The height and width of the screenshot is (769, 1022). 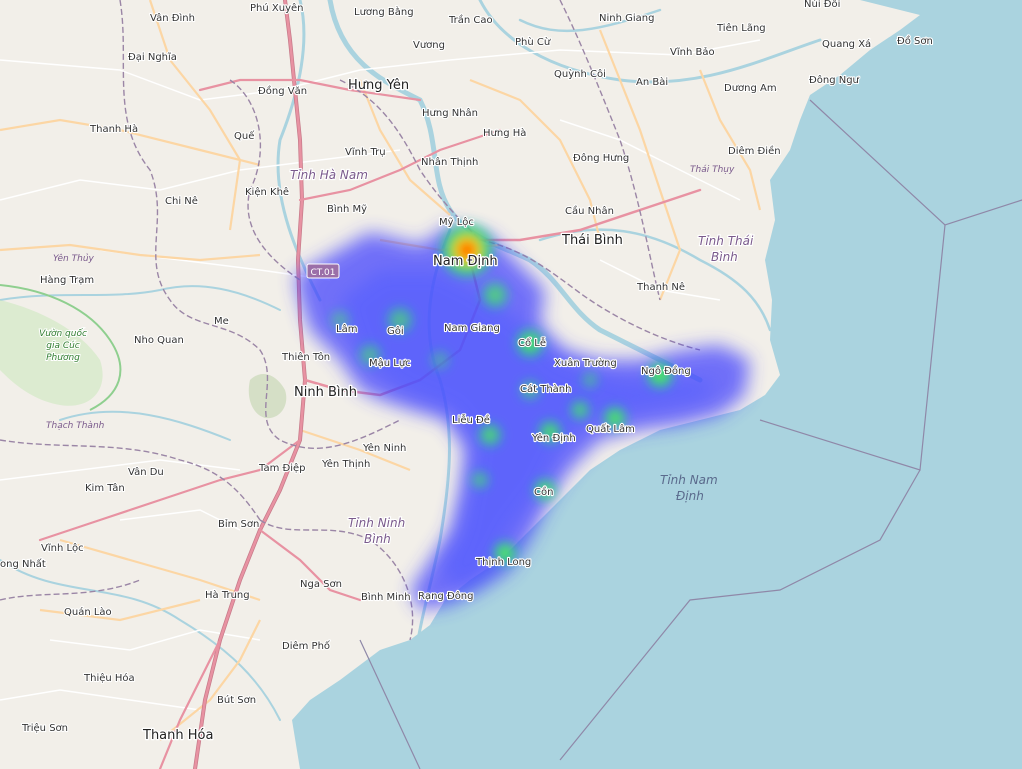 What do you see at coordinates (346, 329) in the screenshot?
I see `label-lam: Lâm` at bounding box center [346, 329].